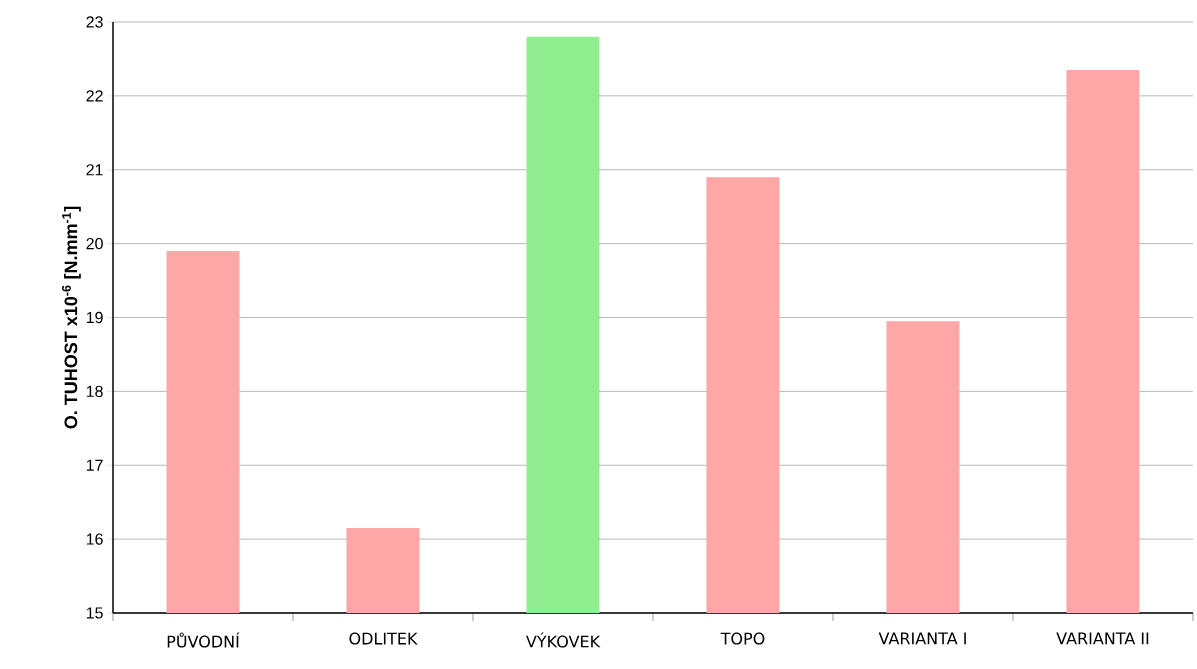 The height and width of the screenshot is (669, 1197). What do you see at coordinates (1102, 638) in the screenshot?
I see `x-tick-label: VARIANTA II` at bounding box center [1102, 638].